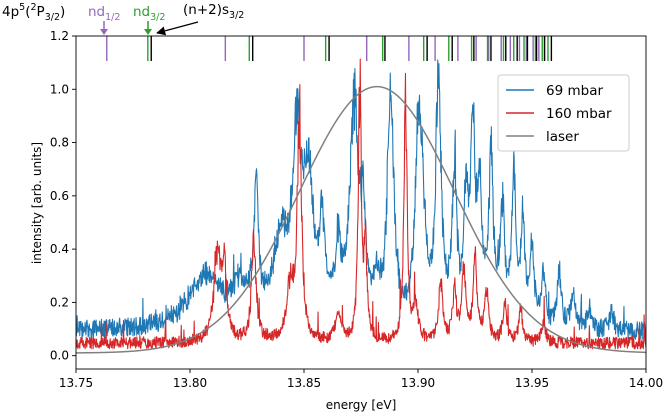 The height and width of the screenshot is (414, 665). What do you see at coordinates (149, 13) in the screenshot?
I see `nd32-series-label: nd3/2` at bounding box center [149, 13].